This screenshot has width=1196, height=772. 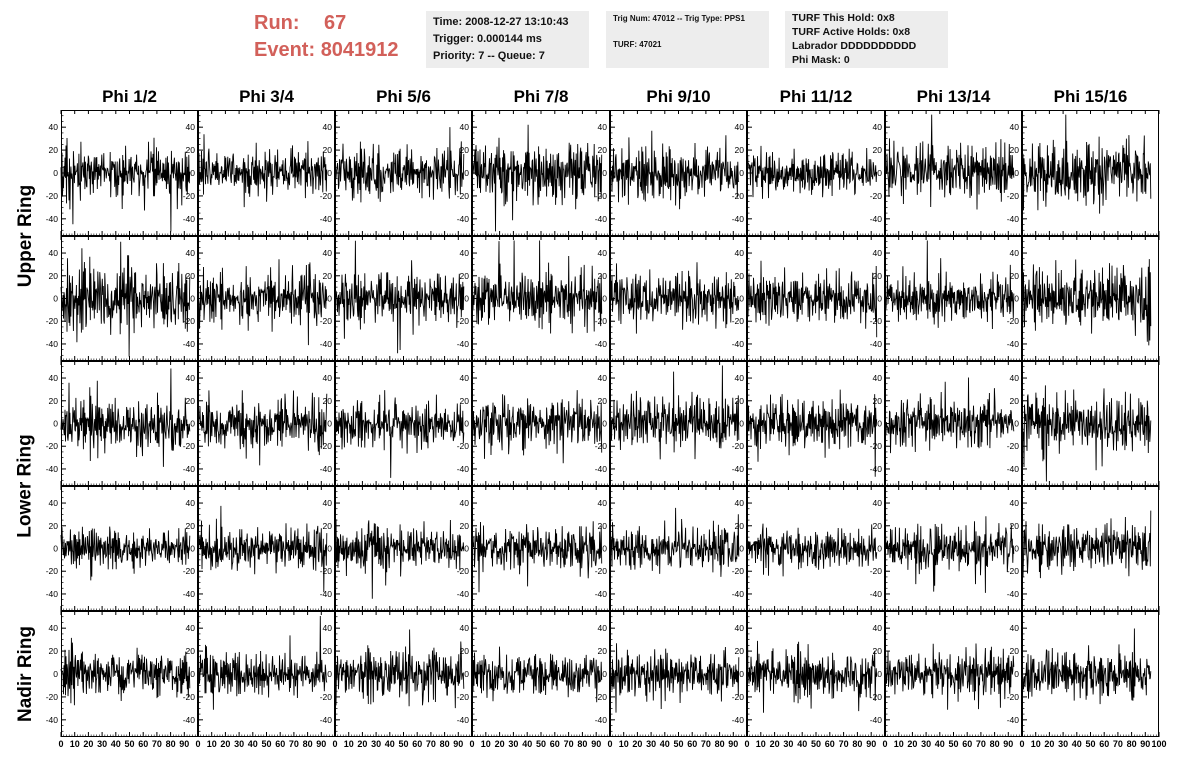 I want to click on panel-r2-c5: -40 -20 0 20 40, so click(x=671, y=298).